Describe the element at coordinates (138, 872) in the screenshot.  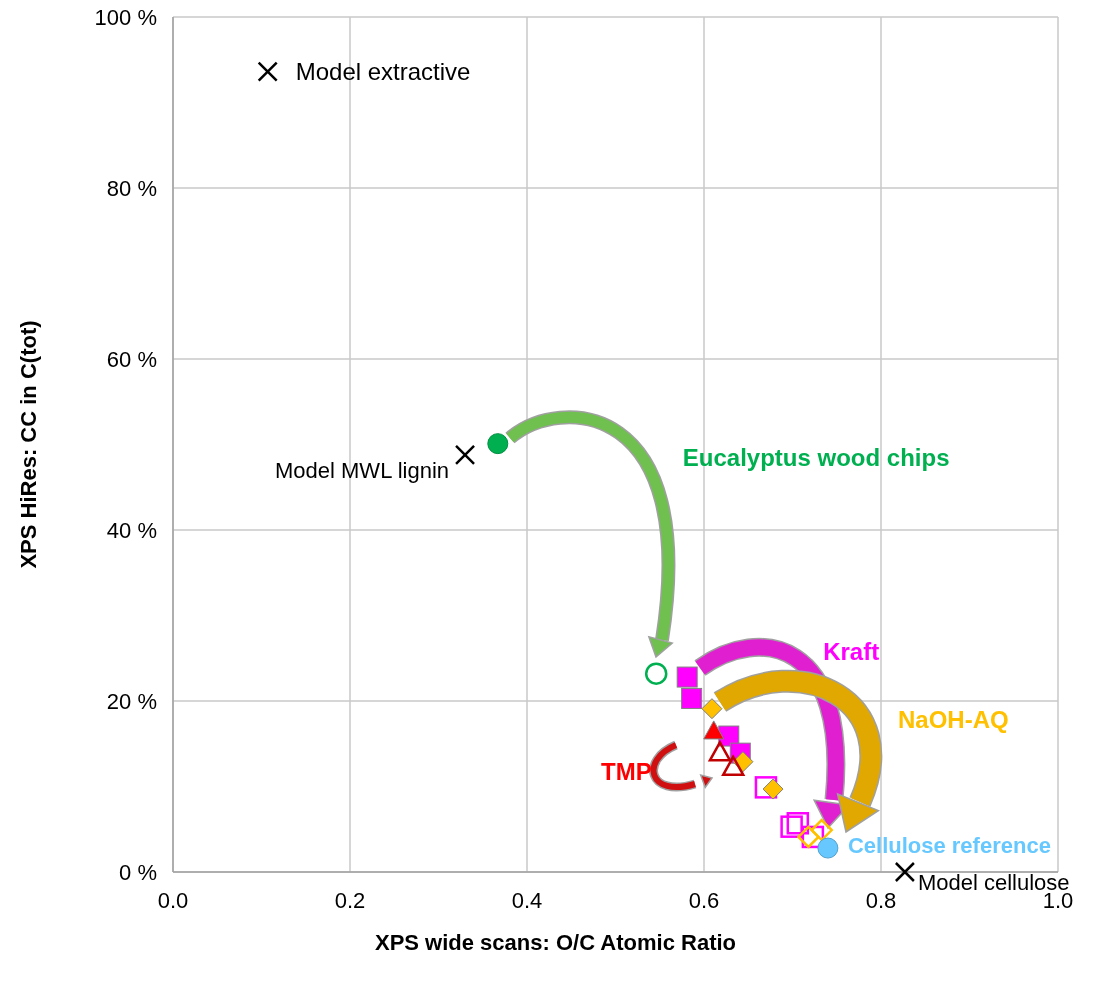
I see `y-tick-label: 0 %` at that location.